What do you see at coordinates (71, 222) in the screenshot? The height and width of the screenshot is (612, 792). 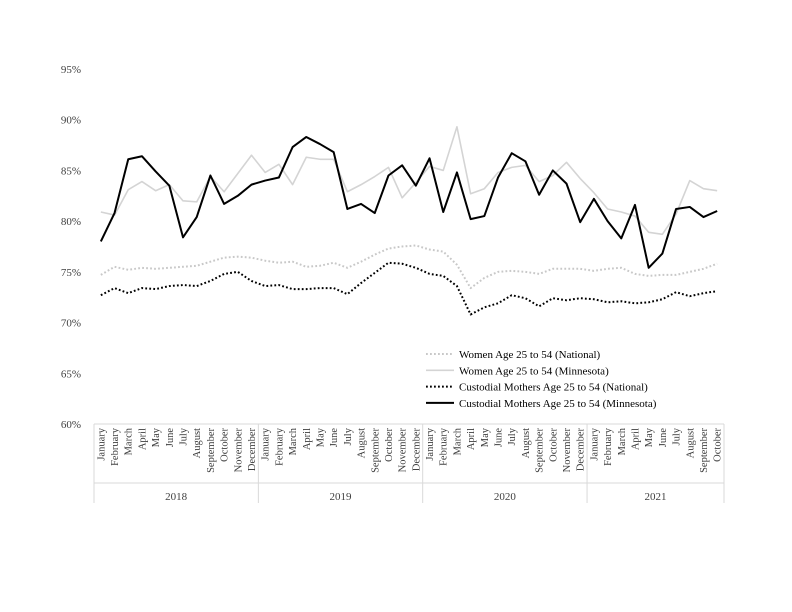 I see `y-tick-label: 80%` at bounding box center [71, 222].